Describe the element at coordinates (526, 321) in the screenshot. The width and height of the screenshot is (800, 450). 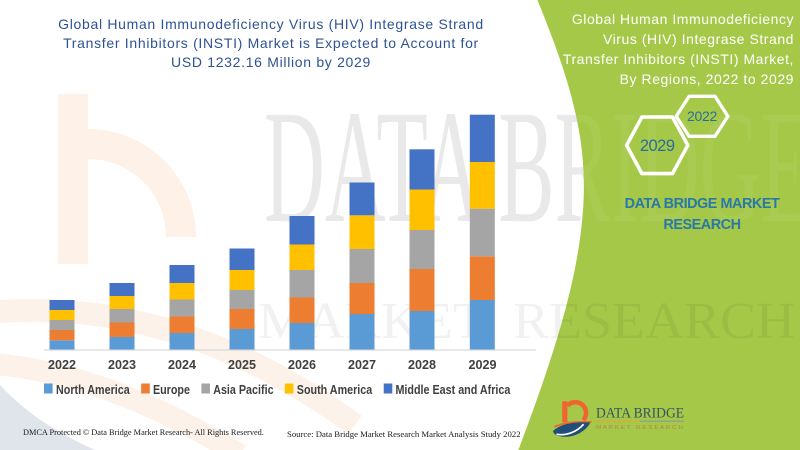
I see `svg-text: MARKET RESEARCH` at that location.